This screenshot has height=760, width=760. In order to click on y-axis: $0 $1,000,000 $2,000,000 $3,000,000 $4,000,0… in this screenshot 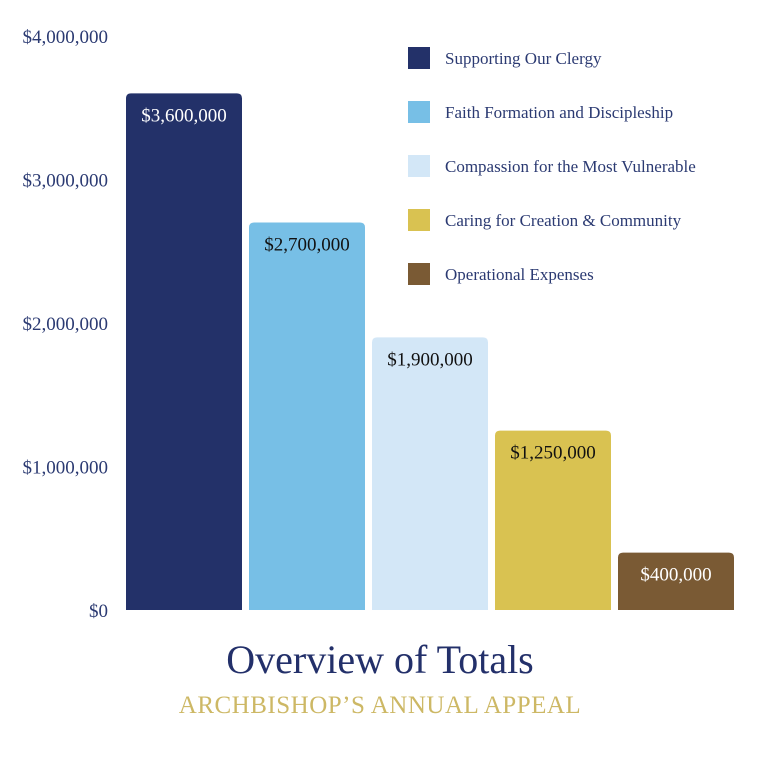, I will do `click(66, 324)`.